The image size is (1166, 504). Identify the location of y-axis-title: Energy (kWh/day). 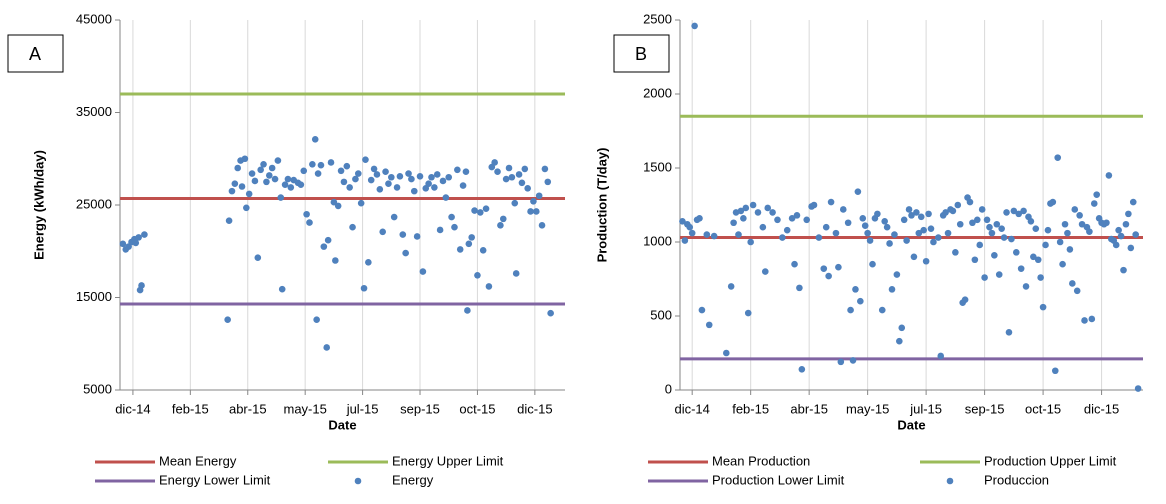
(38, 205).